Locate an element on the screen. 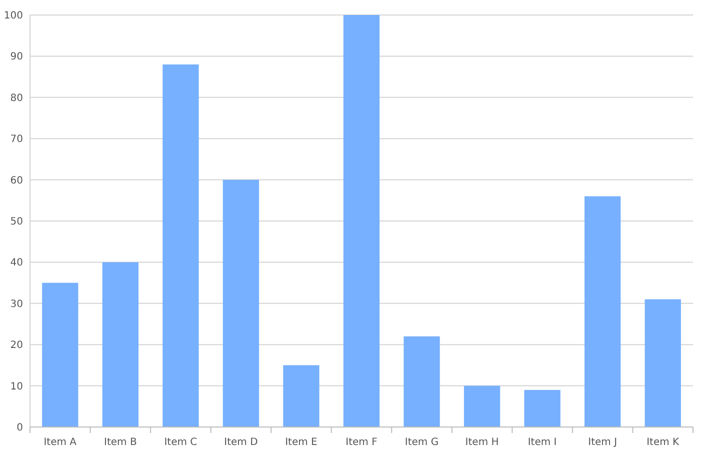  y-tick-label: 10 is located at coordinates (16, 386).